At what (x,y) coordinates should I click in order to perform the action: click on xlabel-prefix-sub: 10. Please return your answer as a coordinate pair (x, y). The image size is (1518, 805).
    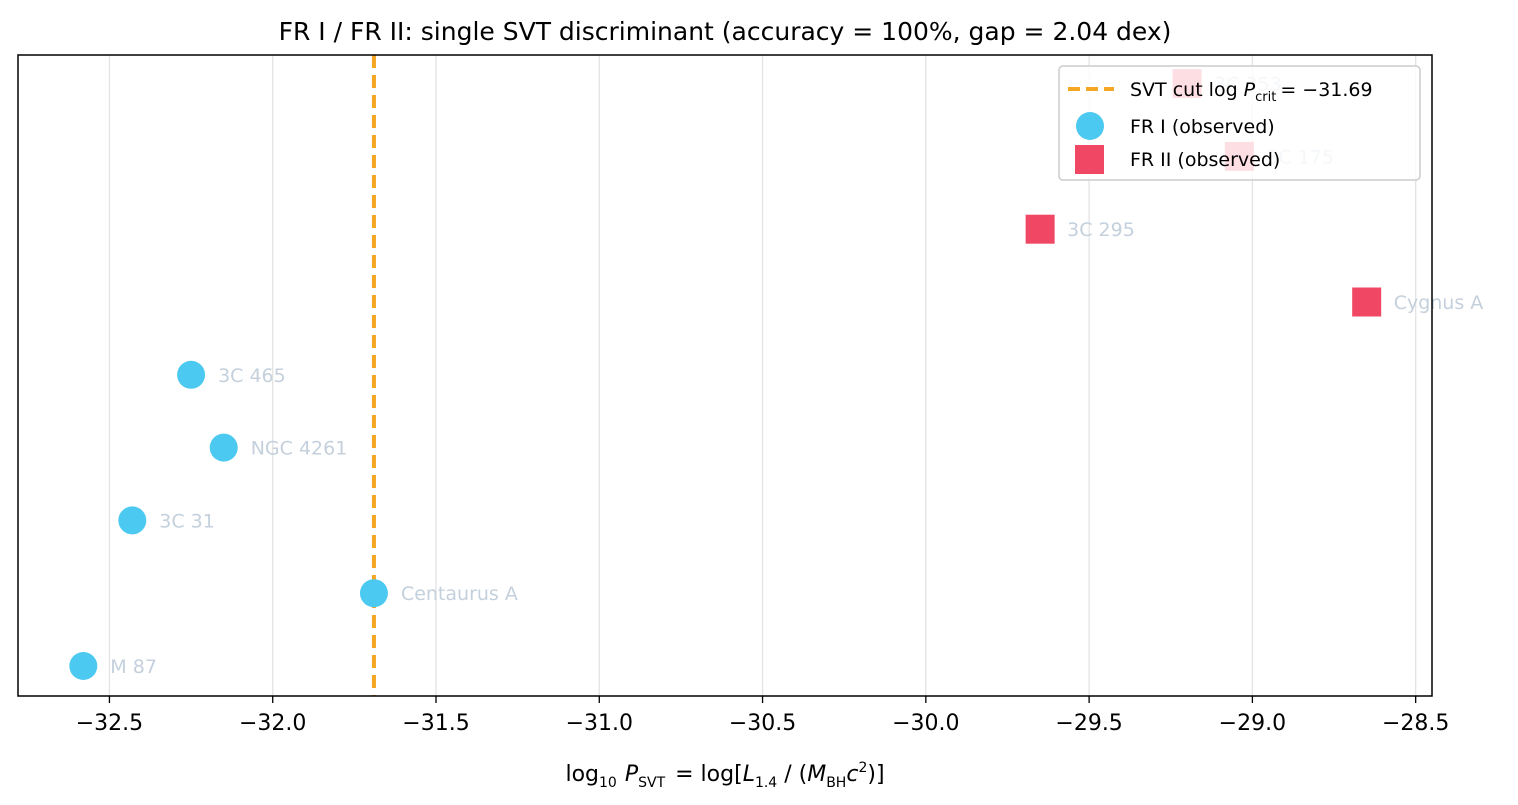
    Looking at the image, I should click on (608, 783).